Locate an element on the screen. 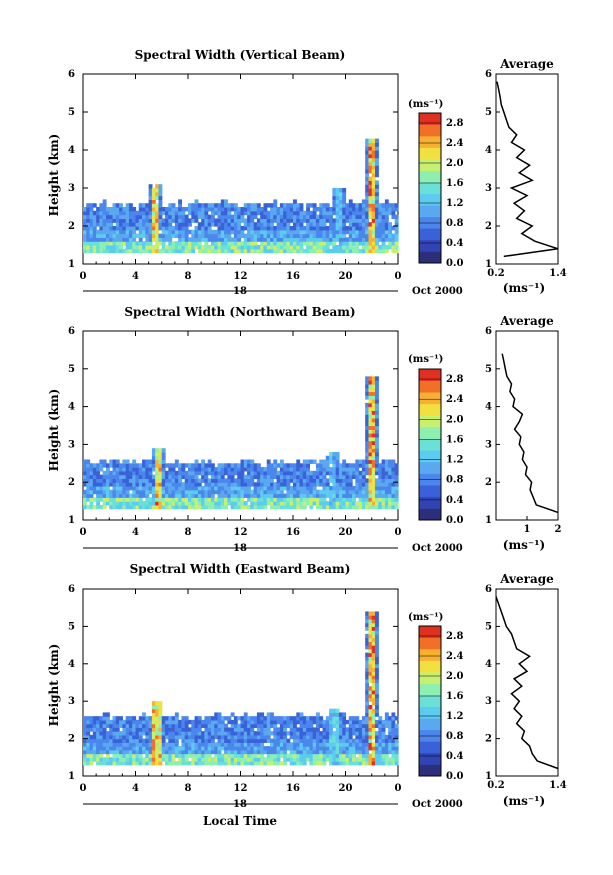 The image size is (613, 875). avg-title: Average is located at coordinates (526, 64).